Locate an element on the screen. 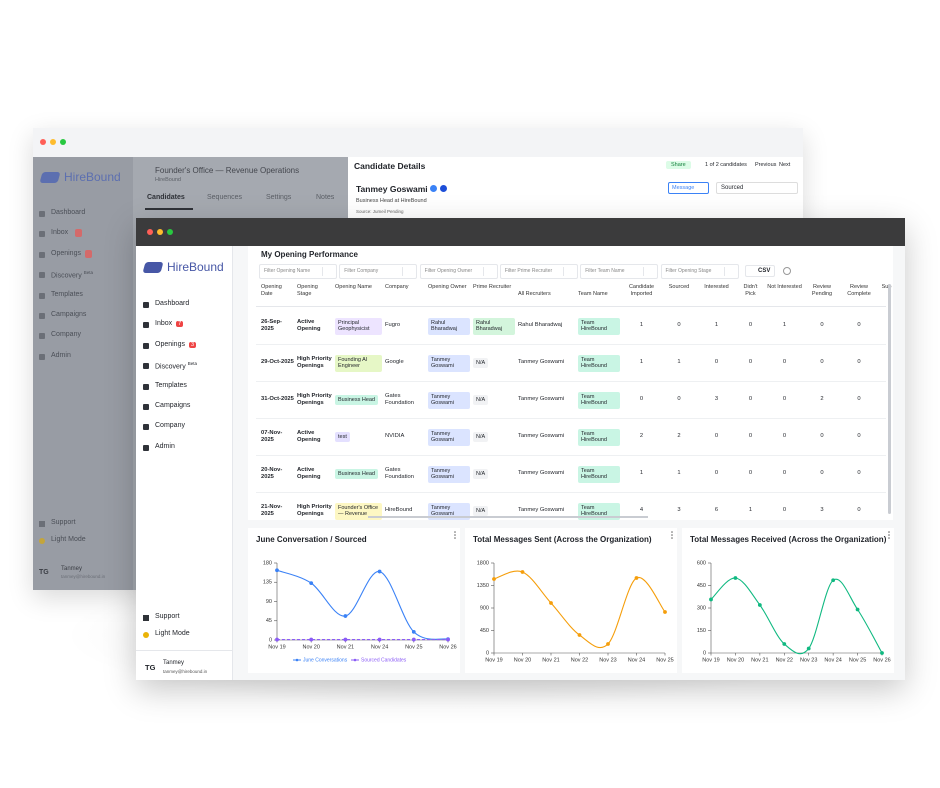 The height and width of the screenshot is (788, 940). table-cell: Team HireBound is located at coordinates (599, 326).